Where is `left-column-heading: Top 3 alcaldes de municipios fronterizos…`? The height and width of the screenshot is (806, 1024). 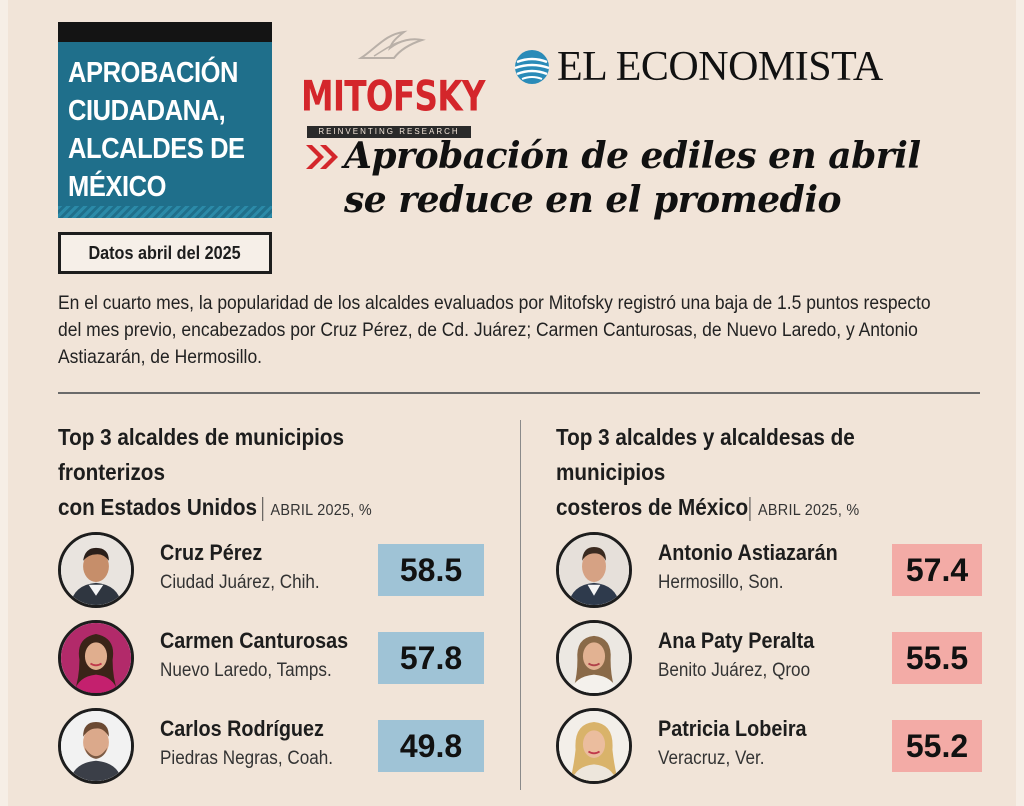
left-column-heading: Top 3 alcaldes de municipios fronterizos… is located at coordinates (256, 474).